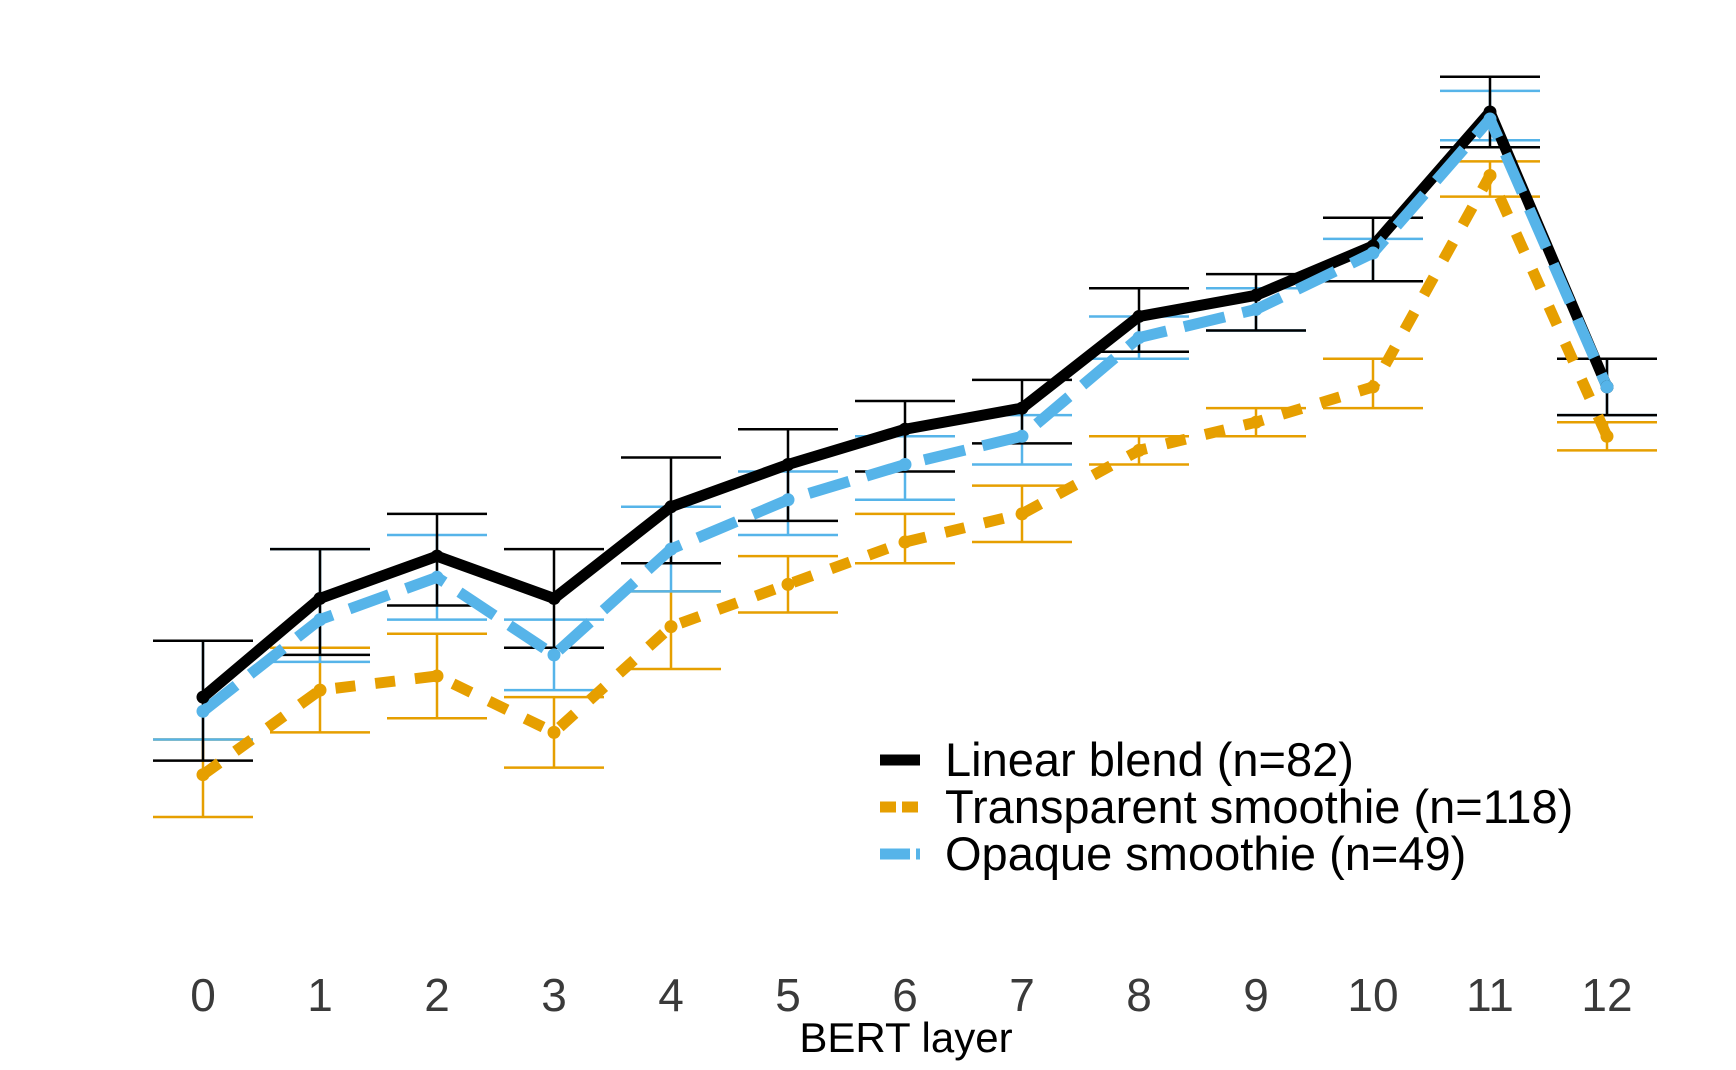  Describe the element at coordinates (1022, 995) in the screenshot. I see `x-tick-label: 7` at that location.